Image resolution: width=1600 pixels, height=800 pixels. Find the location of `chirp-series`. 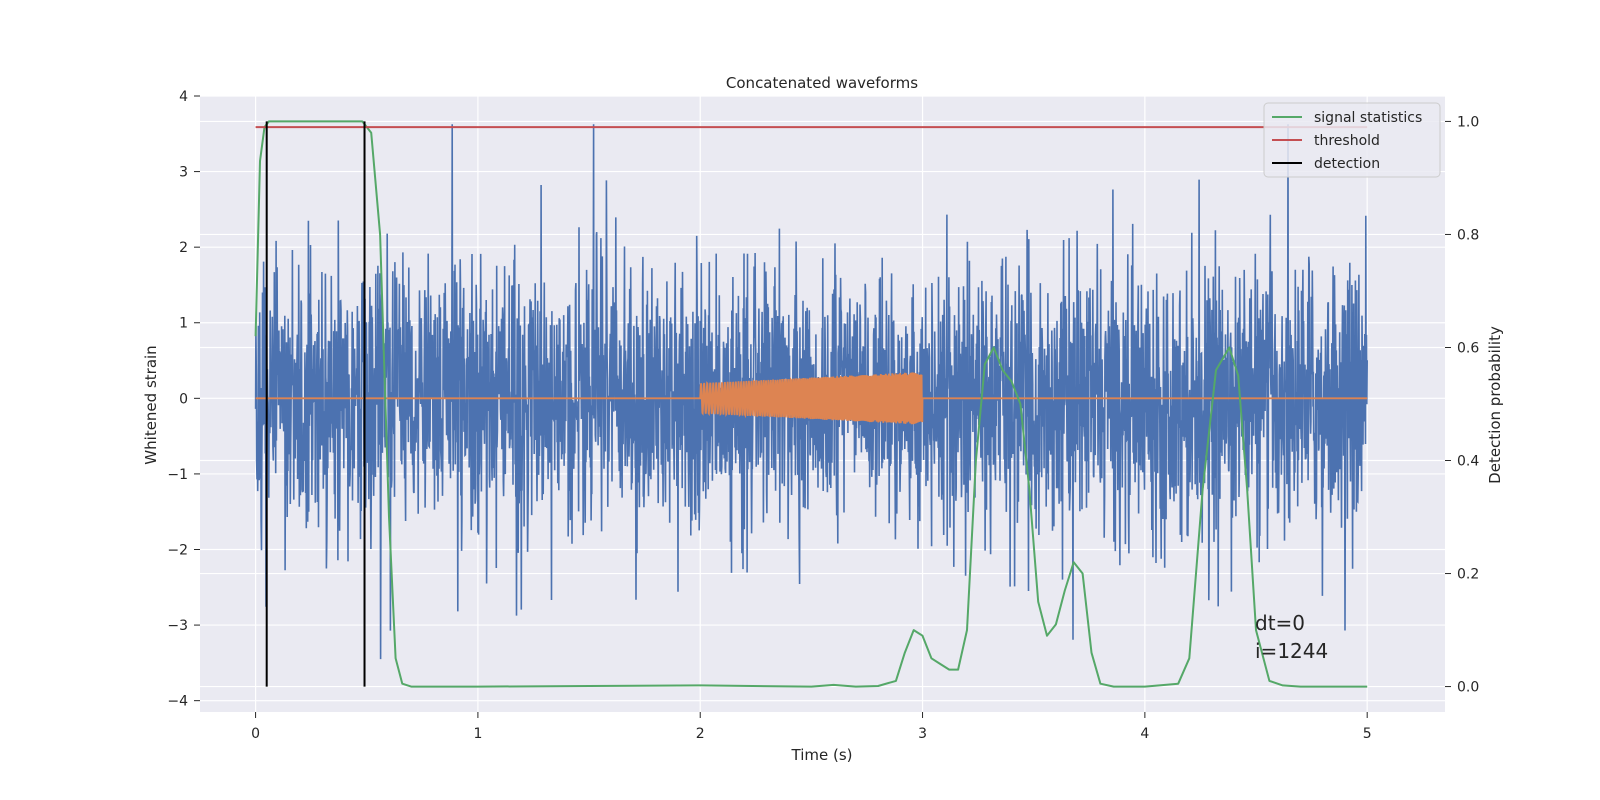

chirp-series is located at coordinates (811, 398).